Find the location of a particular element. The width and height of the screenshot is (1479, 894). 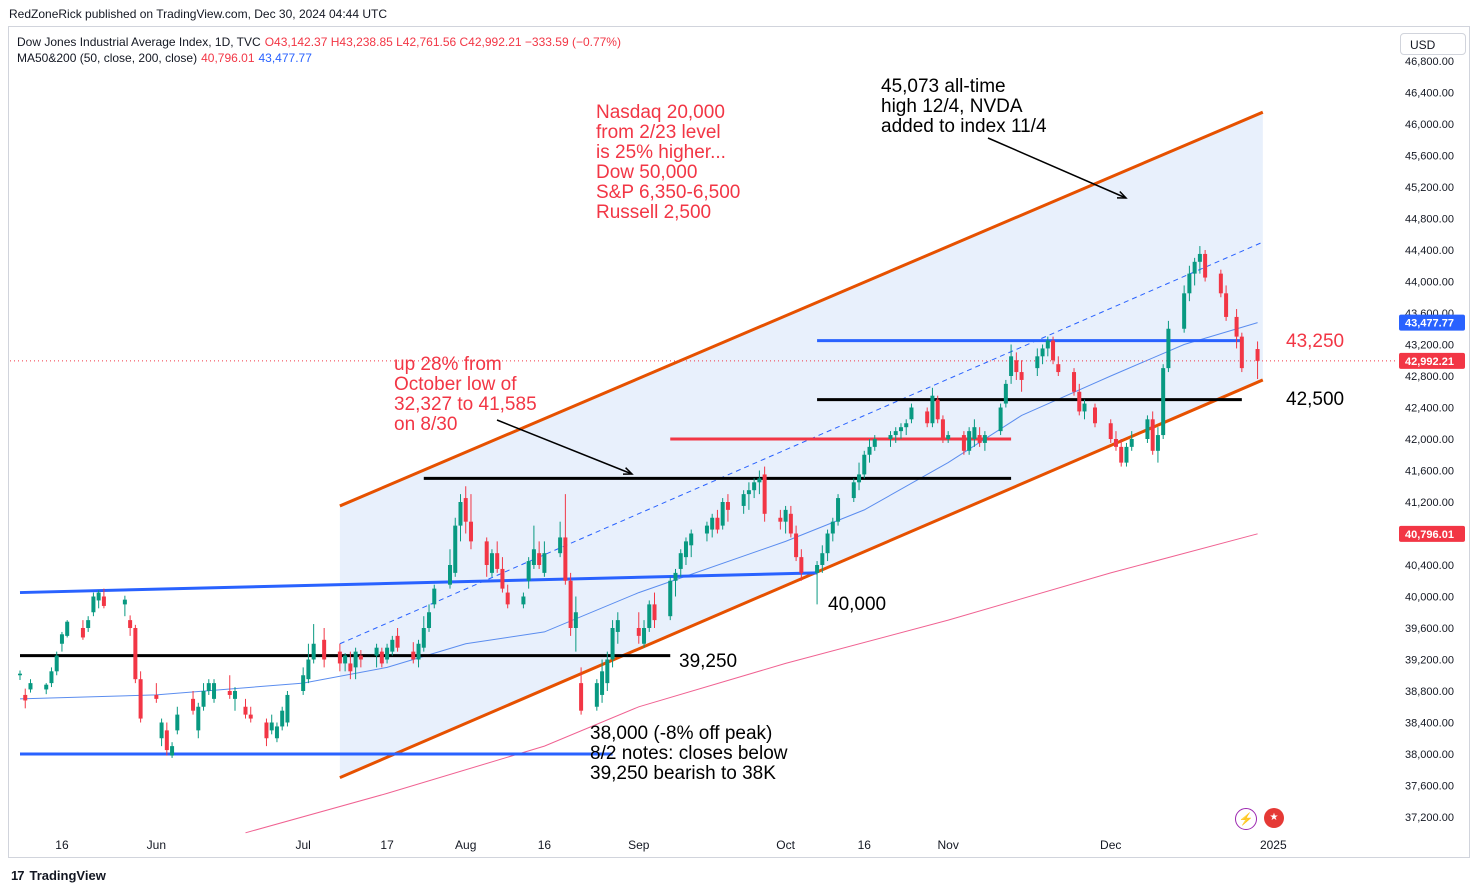

annotation-text: 39,250 bearish to 38K is located at coordinates (683, 773).